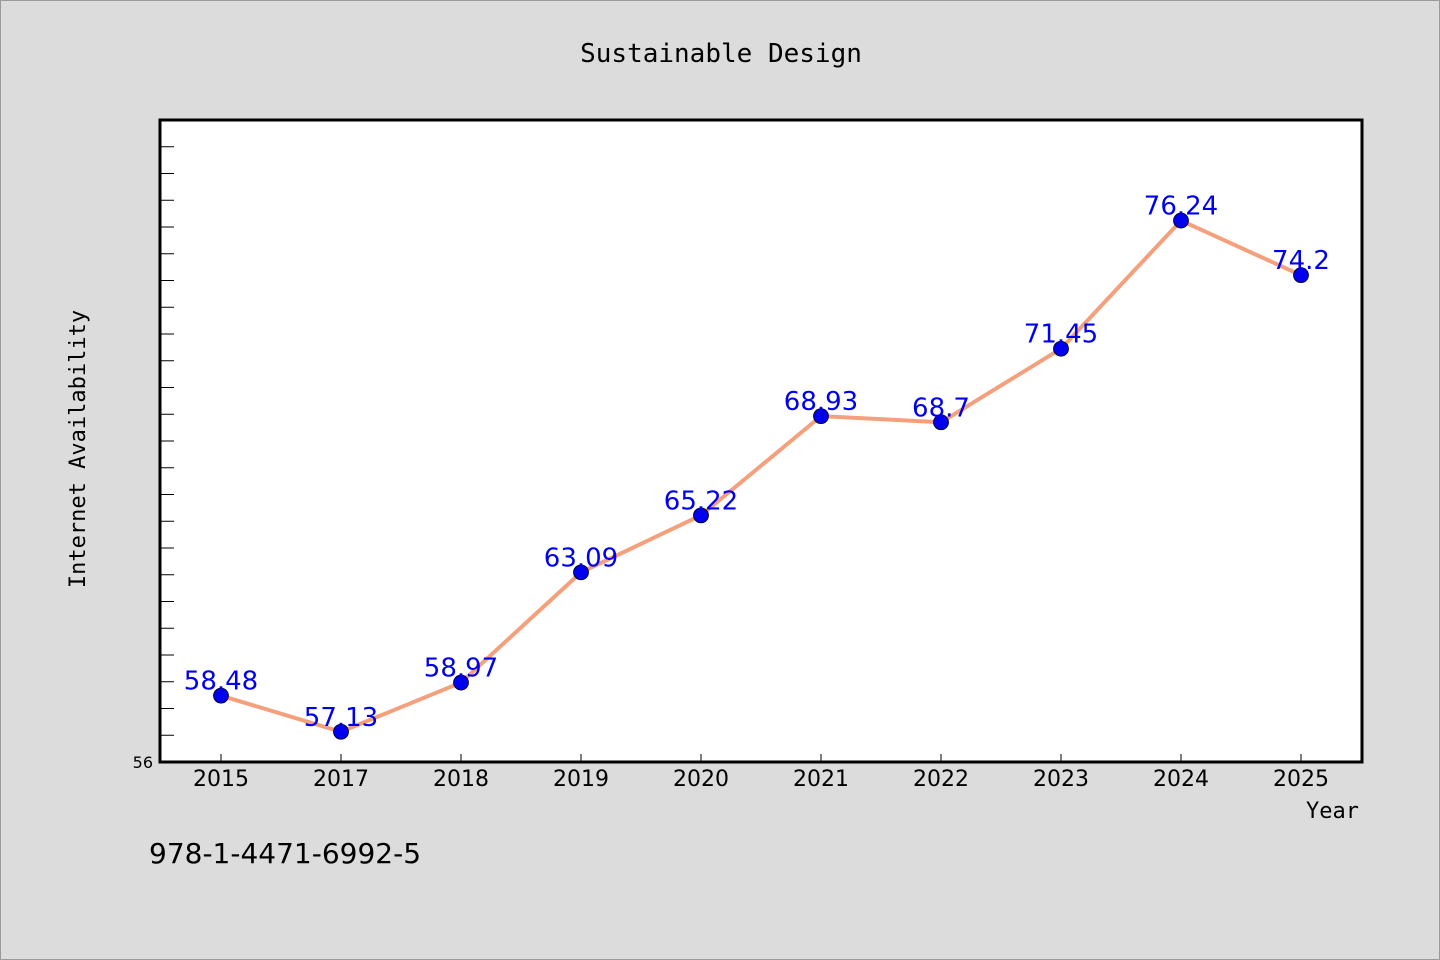  I want to click on data-label: 71.45, so click(1061, 335).